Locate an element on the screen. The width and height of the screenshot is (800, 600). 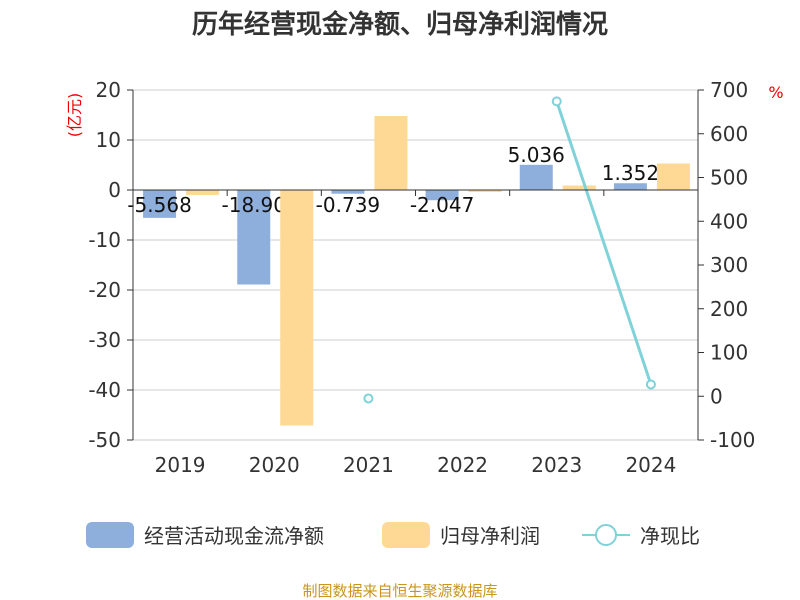
right-tick-label: 200 is located at coordinates (729, 309).